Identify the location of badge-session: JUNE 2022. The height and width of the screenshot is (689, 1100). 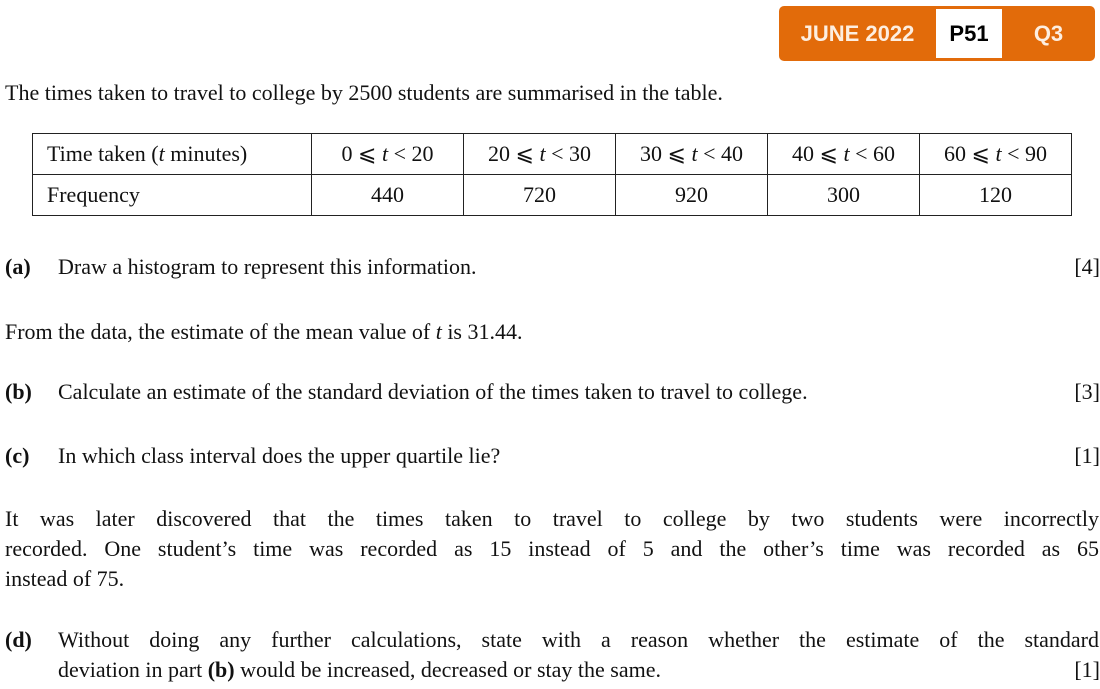
(857, 33).